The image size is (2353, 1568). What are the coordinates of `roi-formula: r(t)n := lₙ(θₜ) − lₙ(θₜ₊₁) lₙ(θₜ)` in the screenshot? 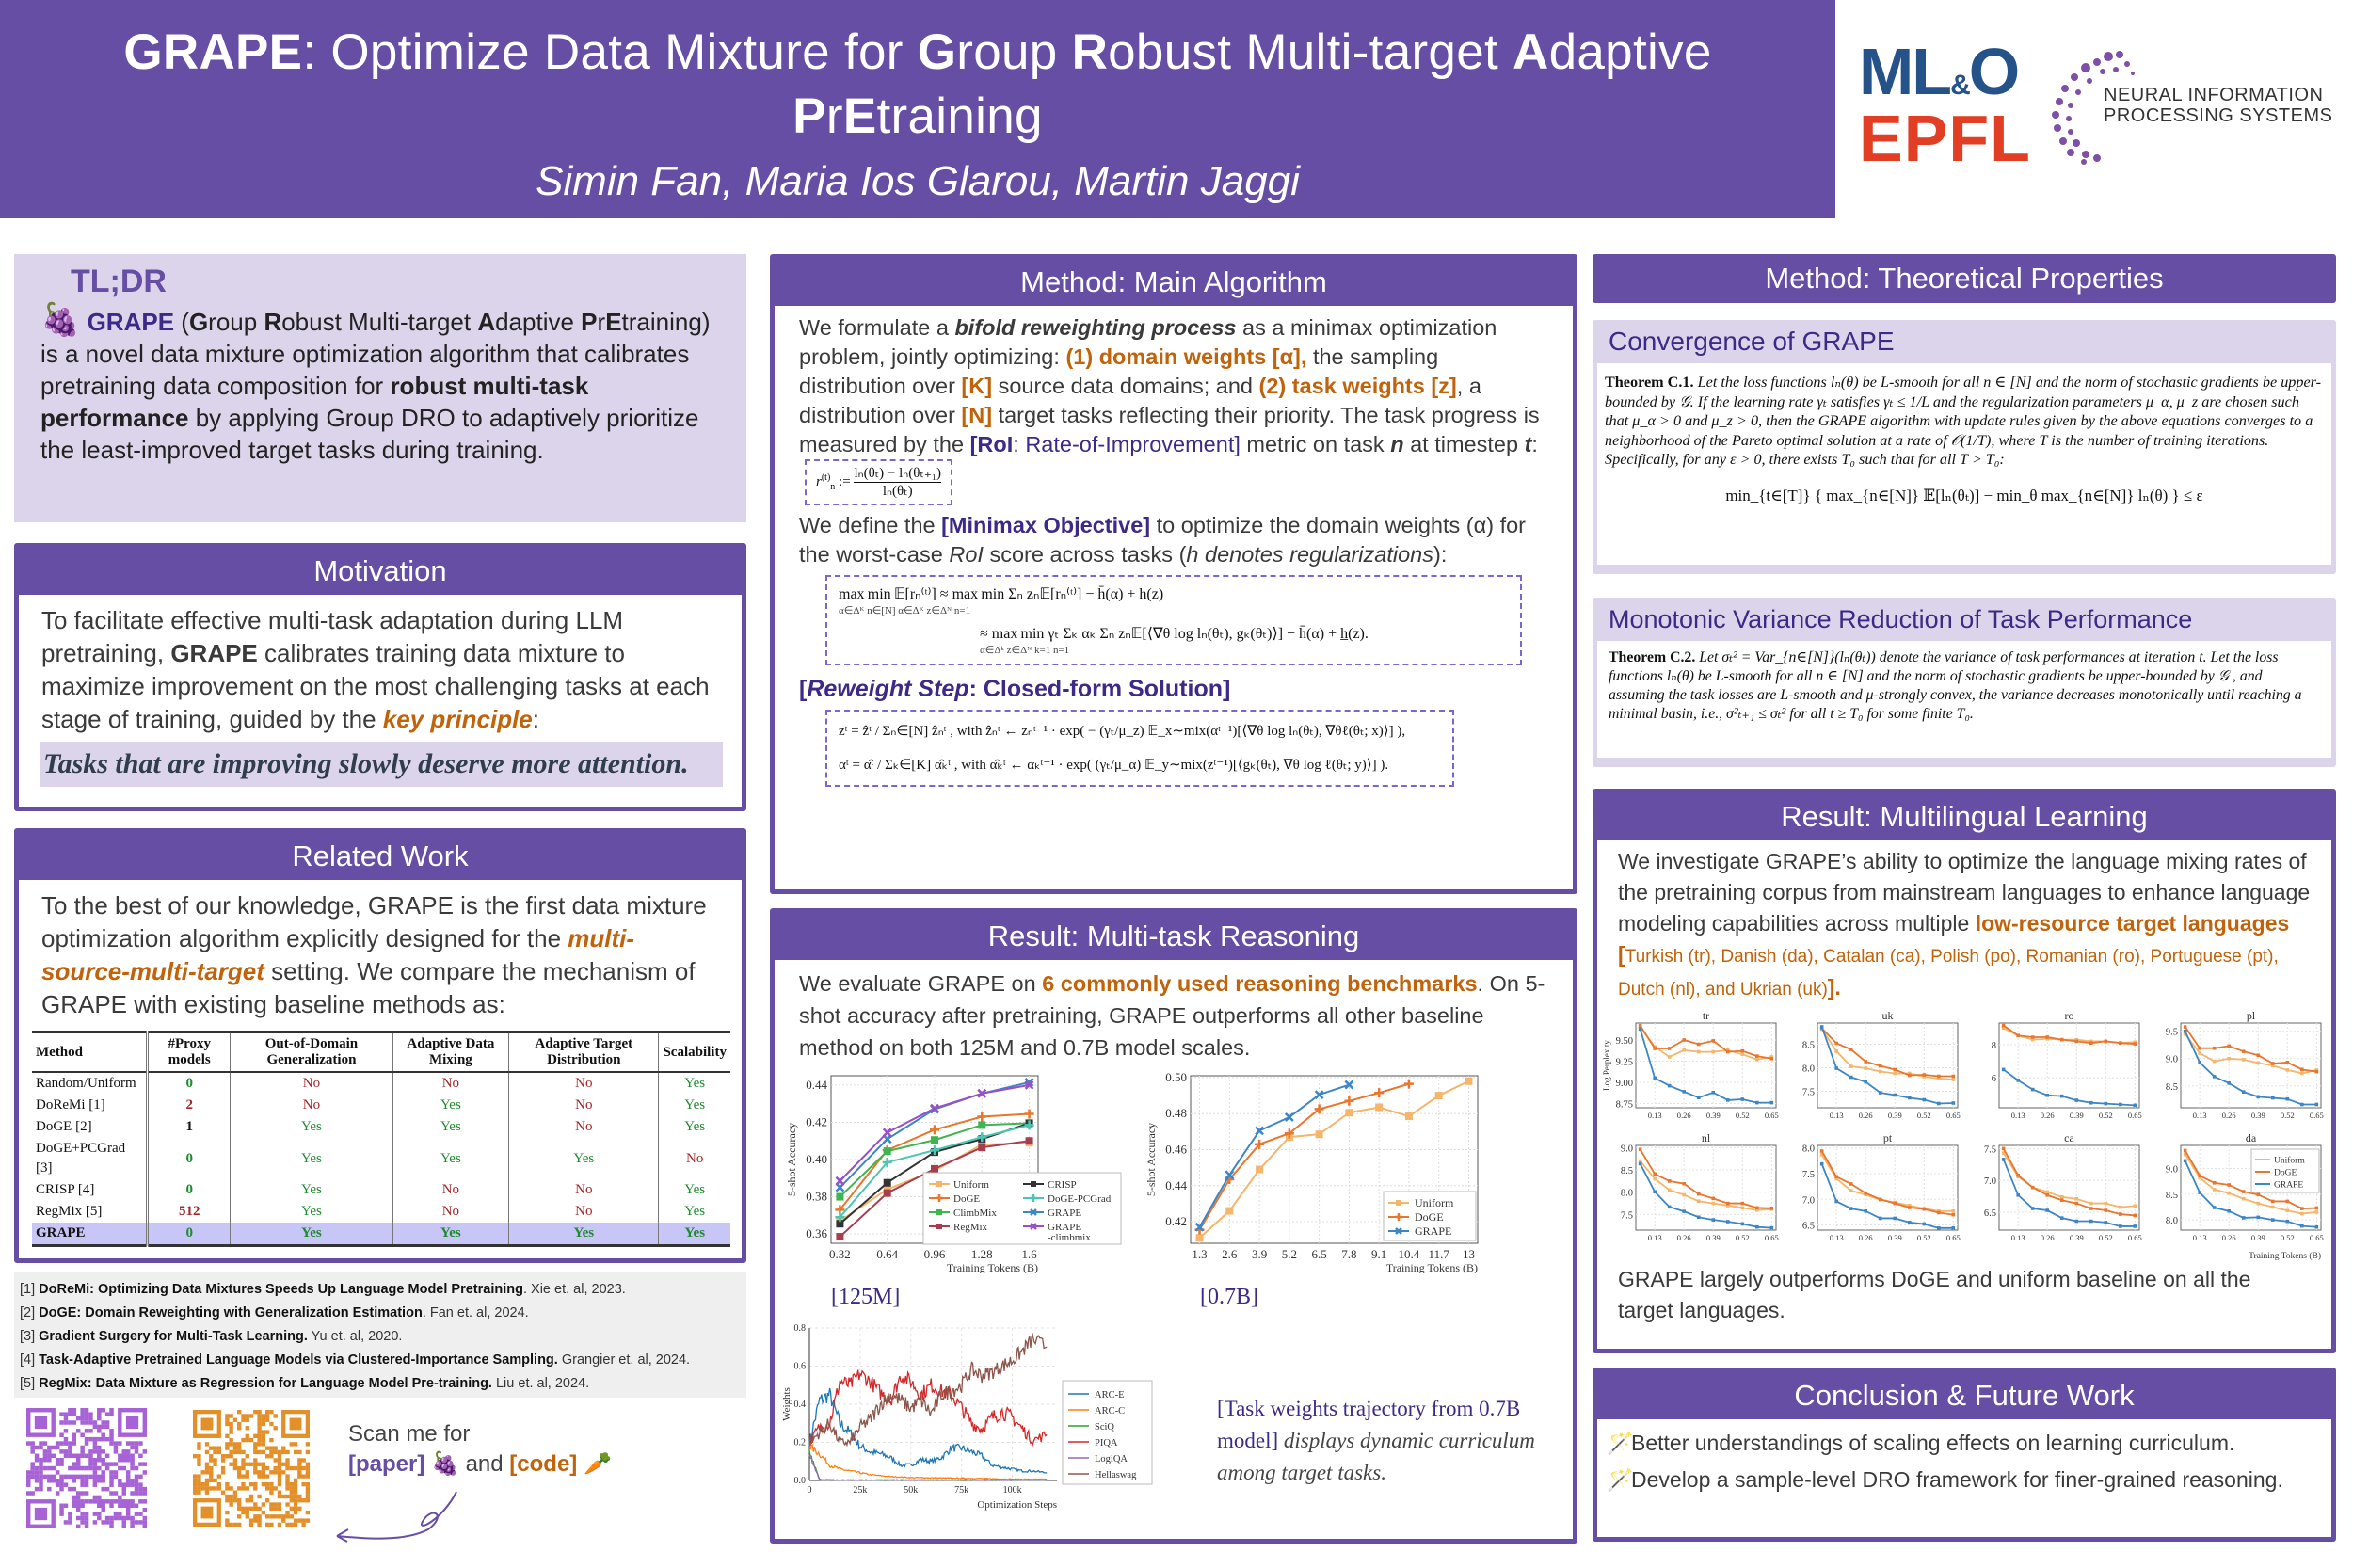 It's located at (879, 482).